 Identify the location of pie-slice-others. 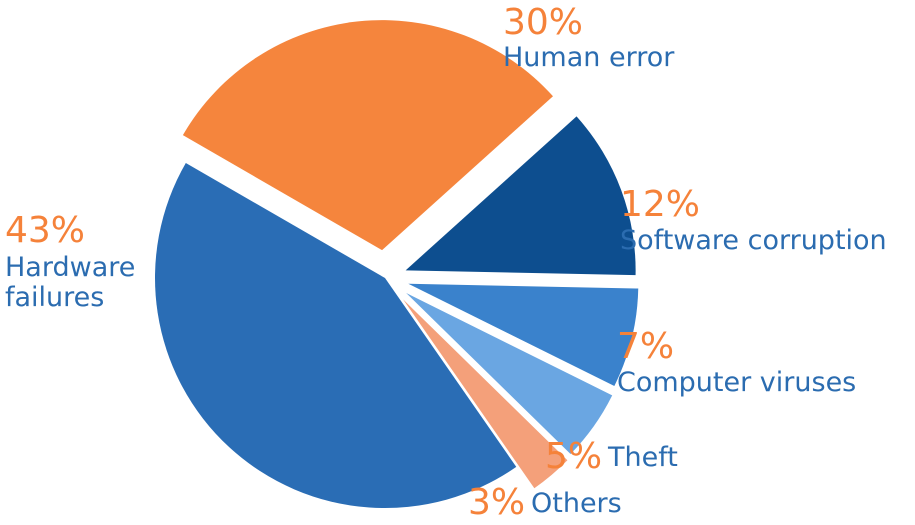
(485, 394).